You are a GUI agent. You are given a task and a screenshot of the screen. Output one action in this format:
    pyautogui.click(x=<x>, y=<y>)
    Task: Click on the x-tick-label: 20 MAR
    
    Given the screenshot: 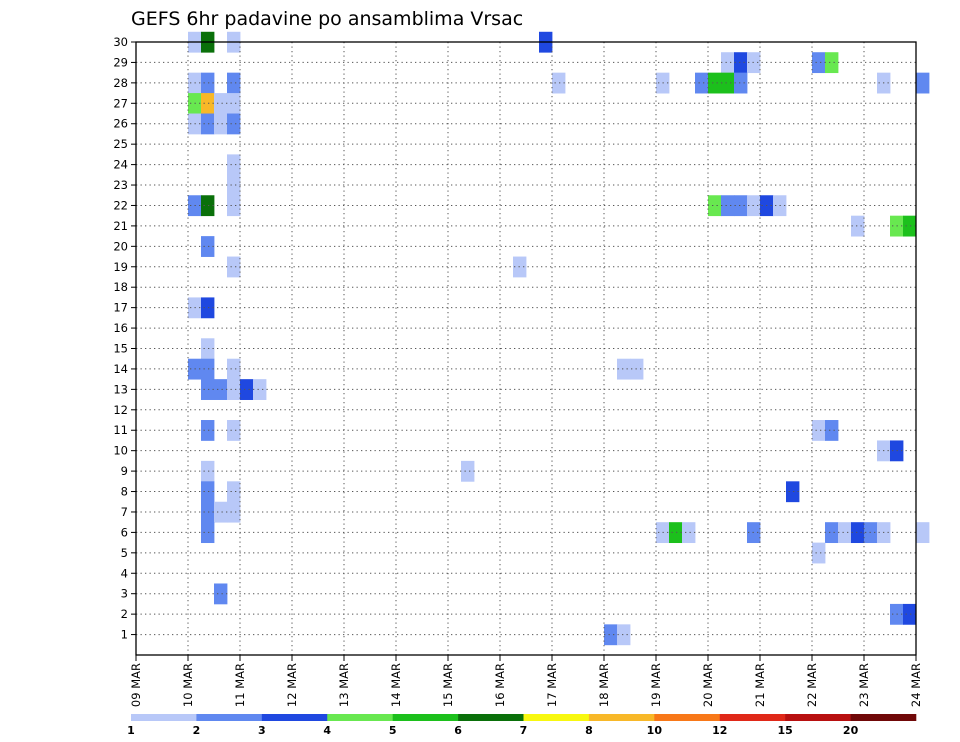 What is the action you would take?
    pyautogui.click(x=708, y=685)
    